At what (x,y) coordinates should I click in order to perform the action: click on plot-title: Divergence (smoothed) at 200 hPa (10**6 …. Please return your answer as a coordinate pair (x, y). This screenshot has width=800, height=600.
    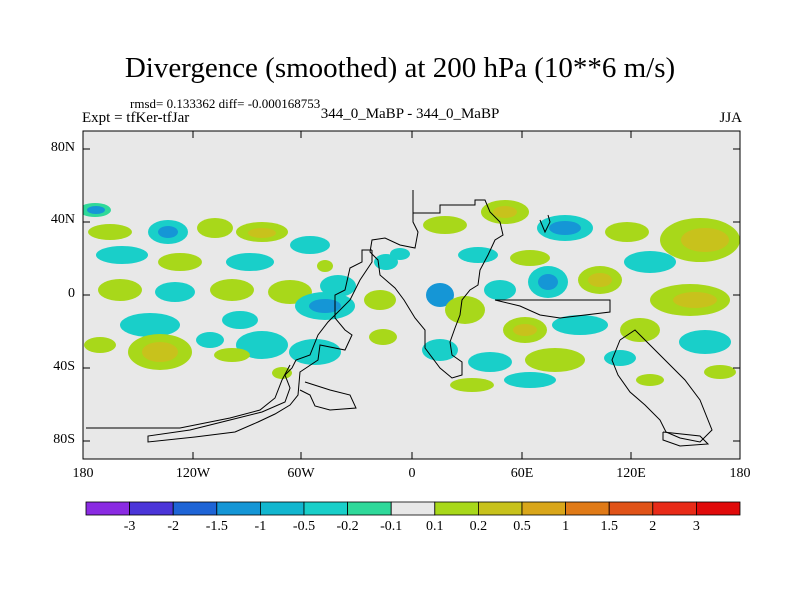
    Looking at the image, I should click on (400, 68).